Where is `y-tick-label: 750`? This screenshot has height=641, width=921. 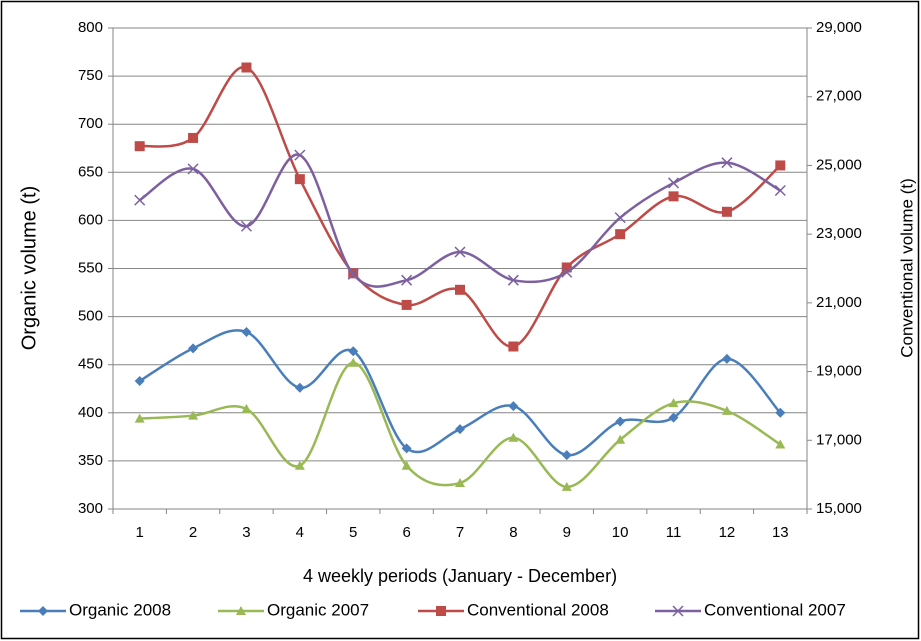
y-tick-label: 750 is located at coordinates (90, 75).